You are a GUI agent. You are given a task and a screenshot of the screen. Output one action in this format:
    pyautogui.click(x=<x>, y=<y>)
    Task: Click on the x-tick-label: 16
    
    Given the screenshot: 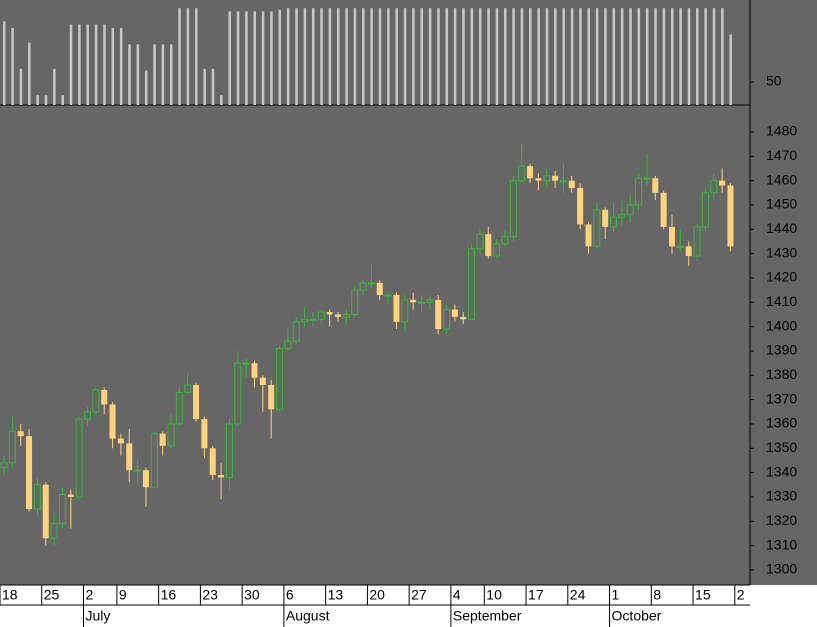 What is the action you would take?
    pyautogui.click(x=169, y=595)
    